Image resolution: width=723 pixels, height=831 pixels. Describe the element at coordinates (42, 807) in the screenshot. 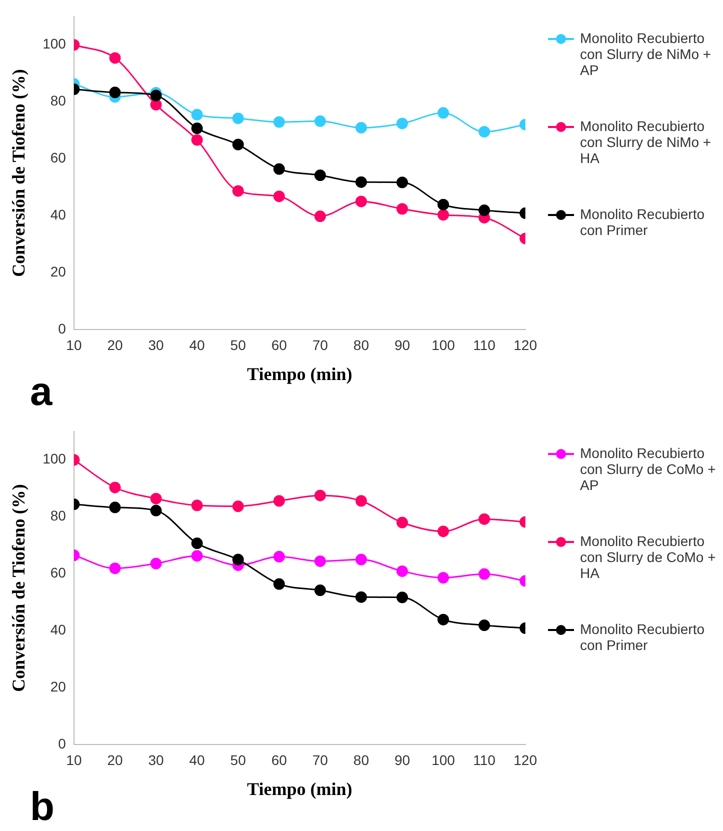

I see `text: b` at that location.